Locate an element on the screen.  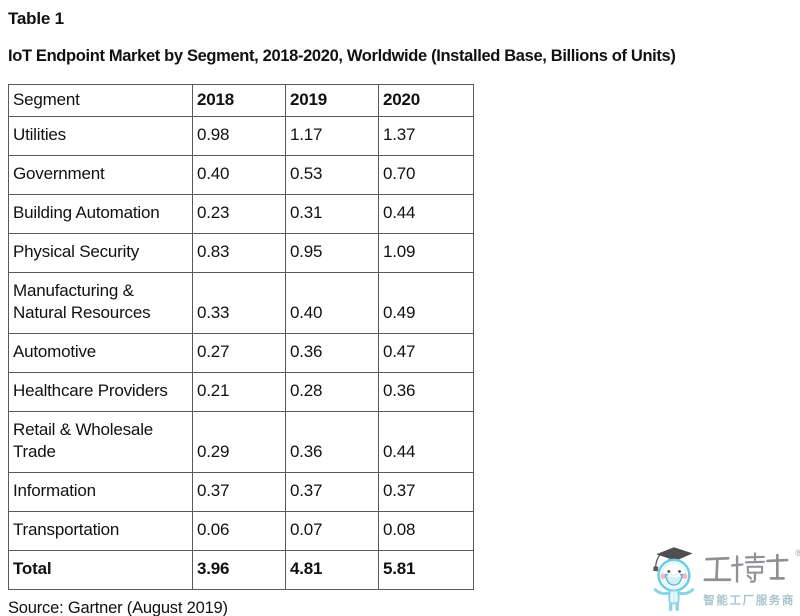
value-cell: 0.47 is located at coordinates (426, 353).